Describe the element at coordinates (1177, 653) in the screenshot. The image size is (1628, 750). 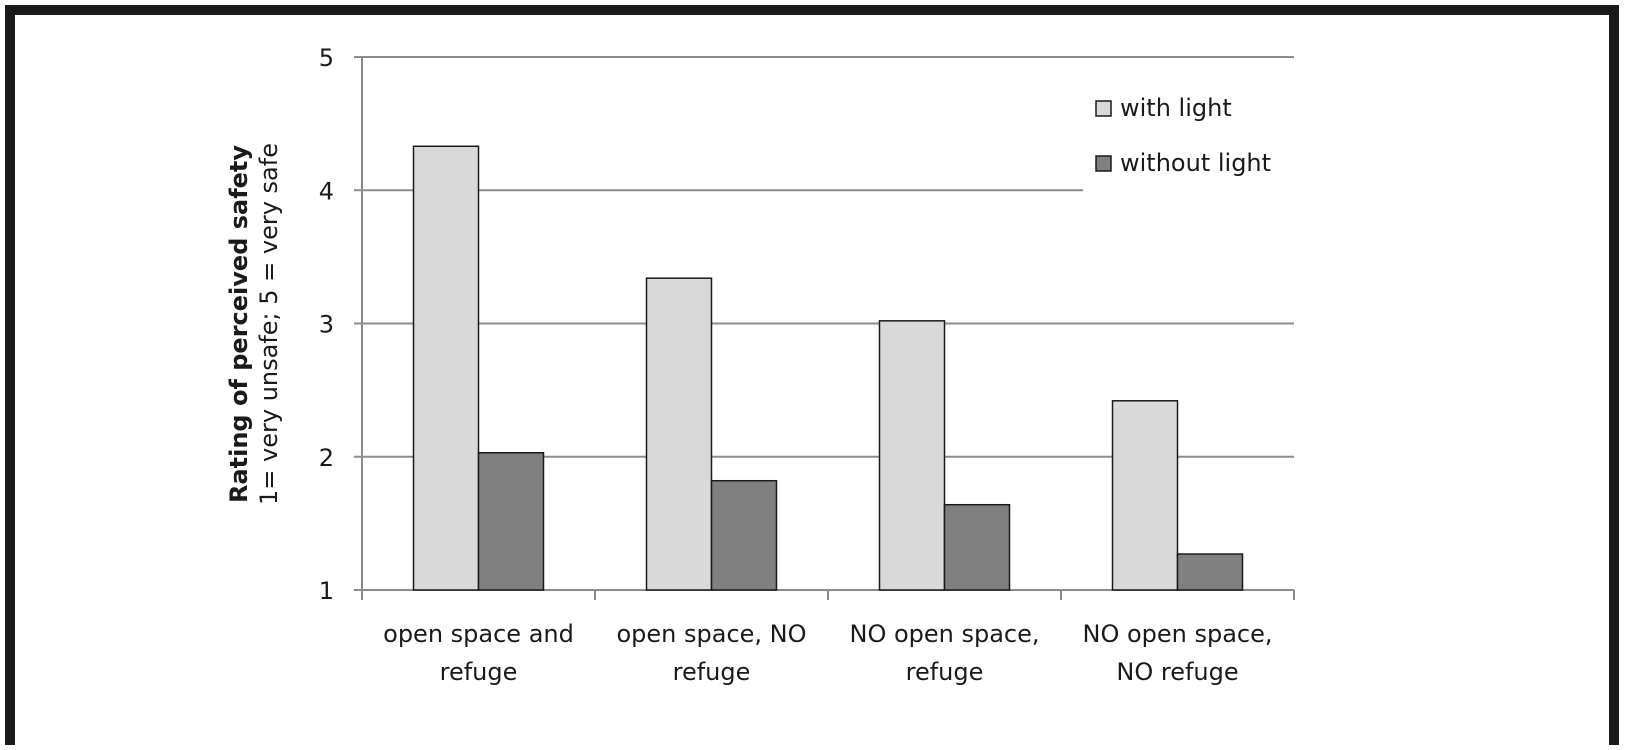
I see `category-label-3: NO open space, NO refuge` at that location.